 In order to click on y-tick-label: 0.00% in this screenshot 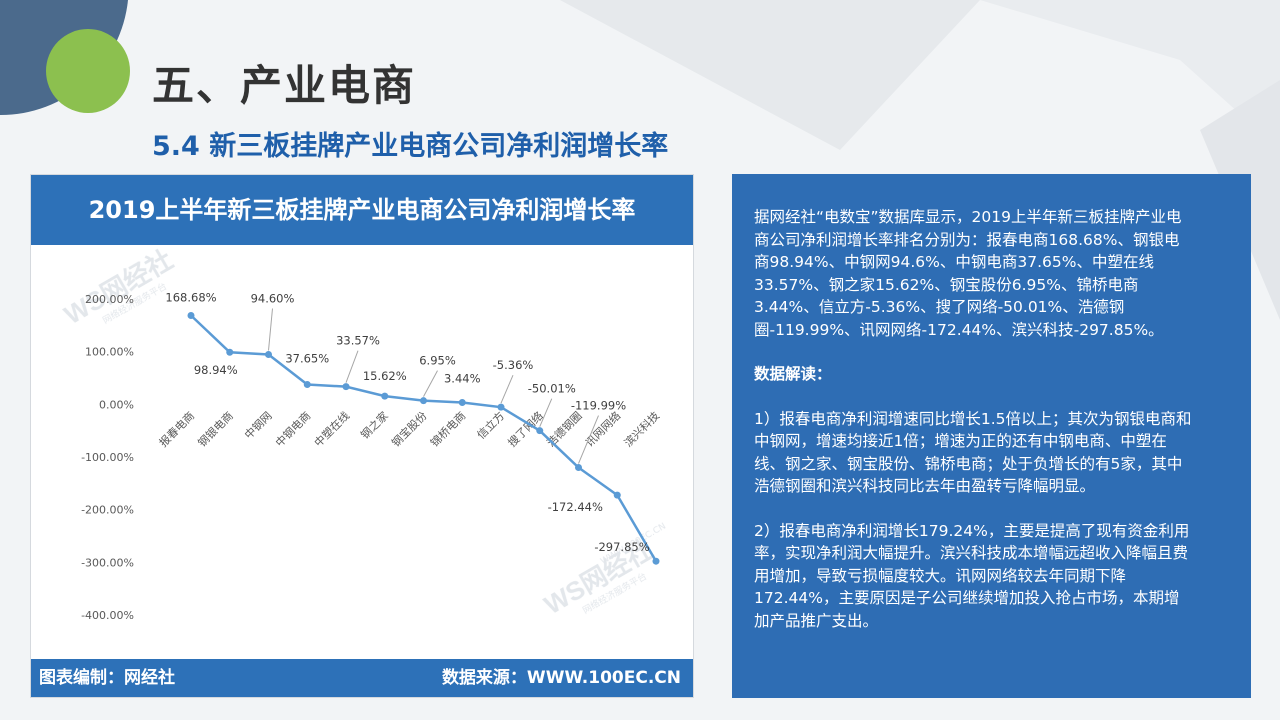, I will do `click(116, 404)`.